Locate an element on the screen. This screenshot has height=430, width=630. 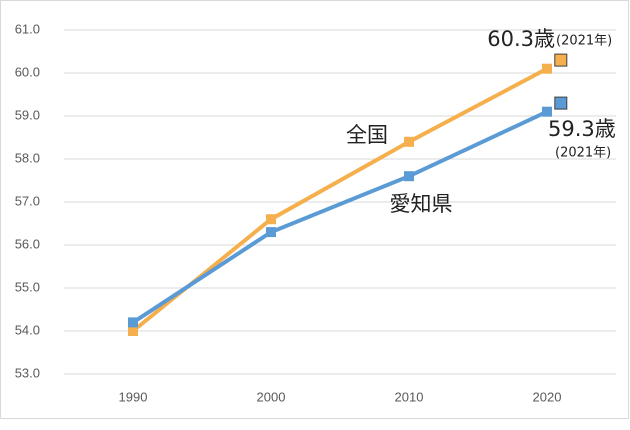
y-tick-label: 57.0 is located at coordinates (27, 200).